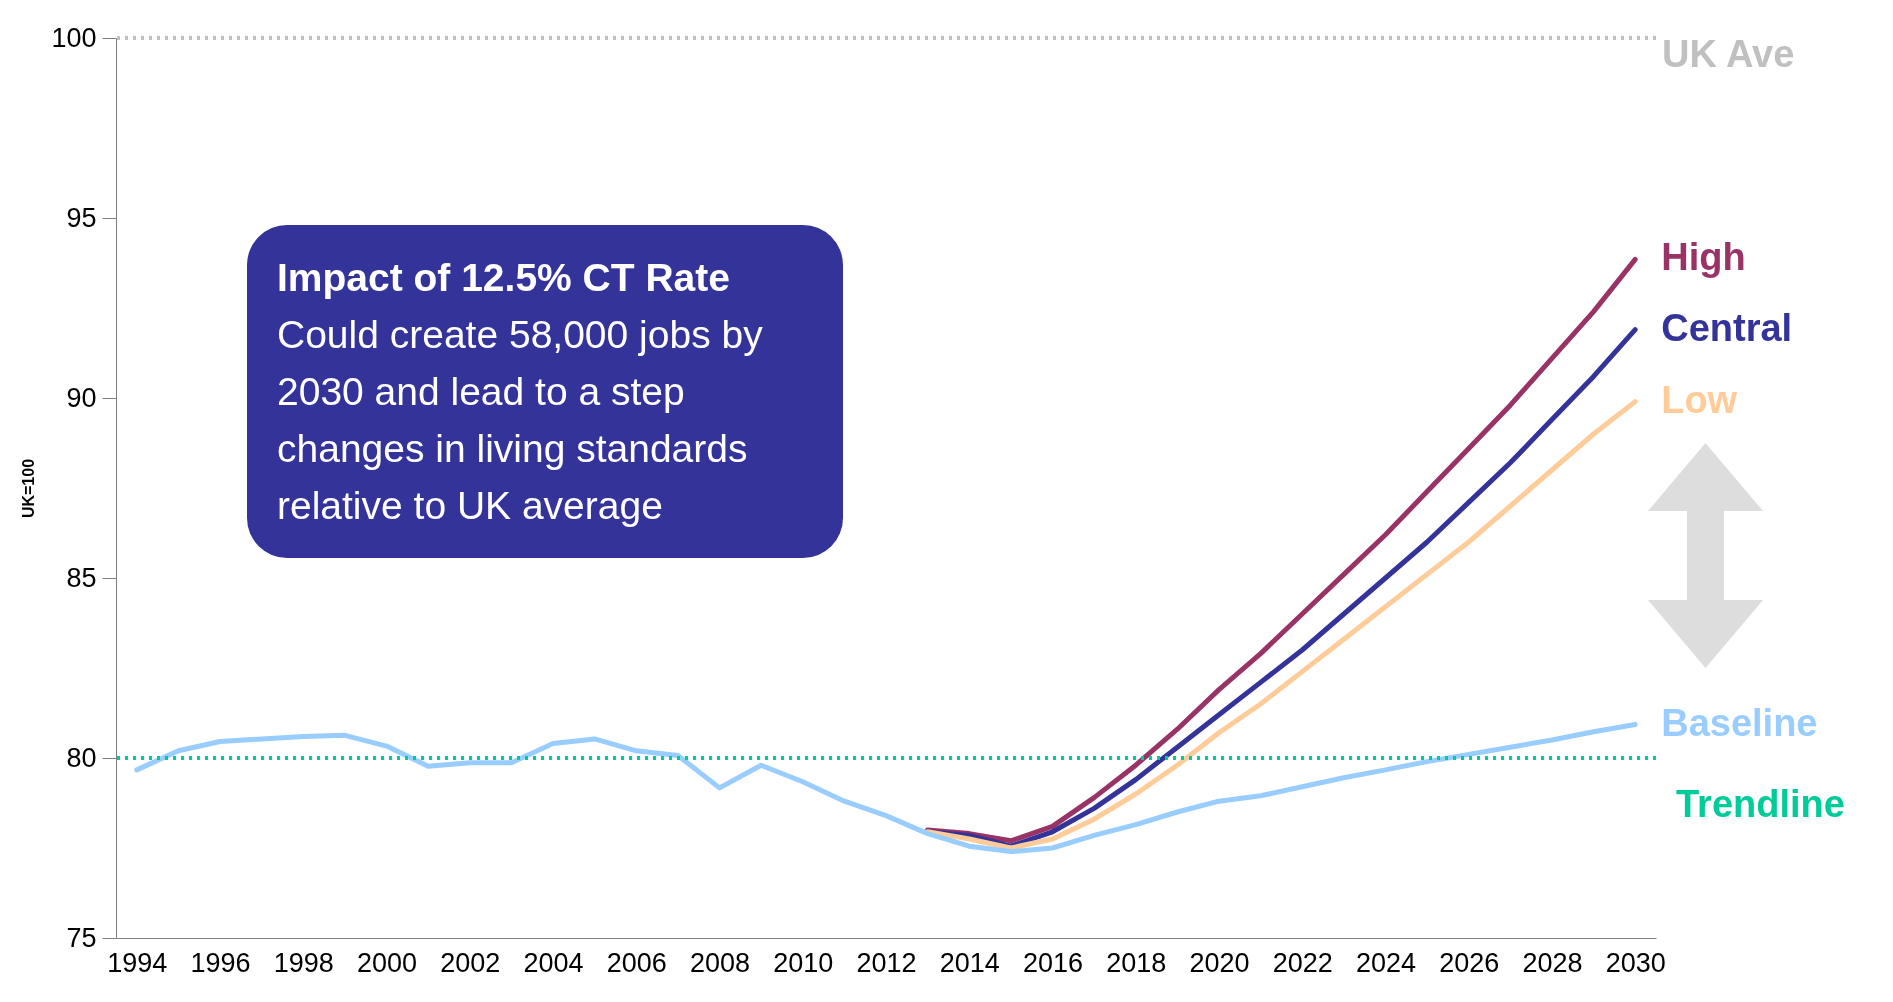  Describe the element at coordinates (1385, 962) in the screenshot. I see `x-tick-label: 2024` at that location.